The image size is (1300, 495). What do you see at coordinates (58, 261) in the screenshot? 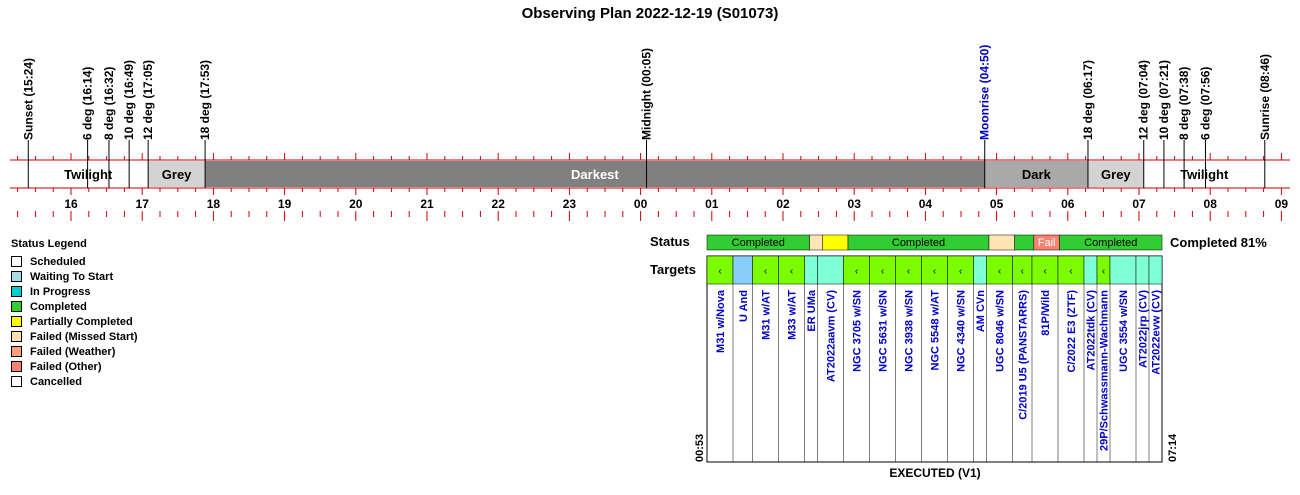
I see `legend-label: Scheduled` at bounding box center [58, 261].